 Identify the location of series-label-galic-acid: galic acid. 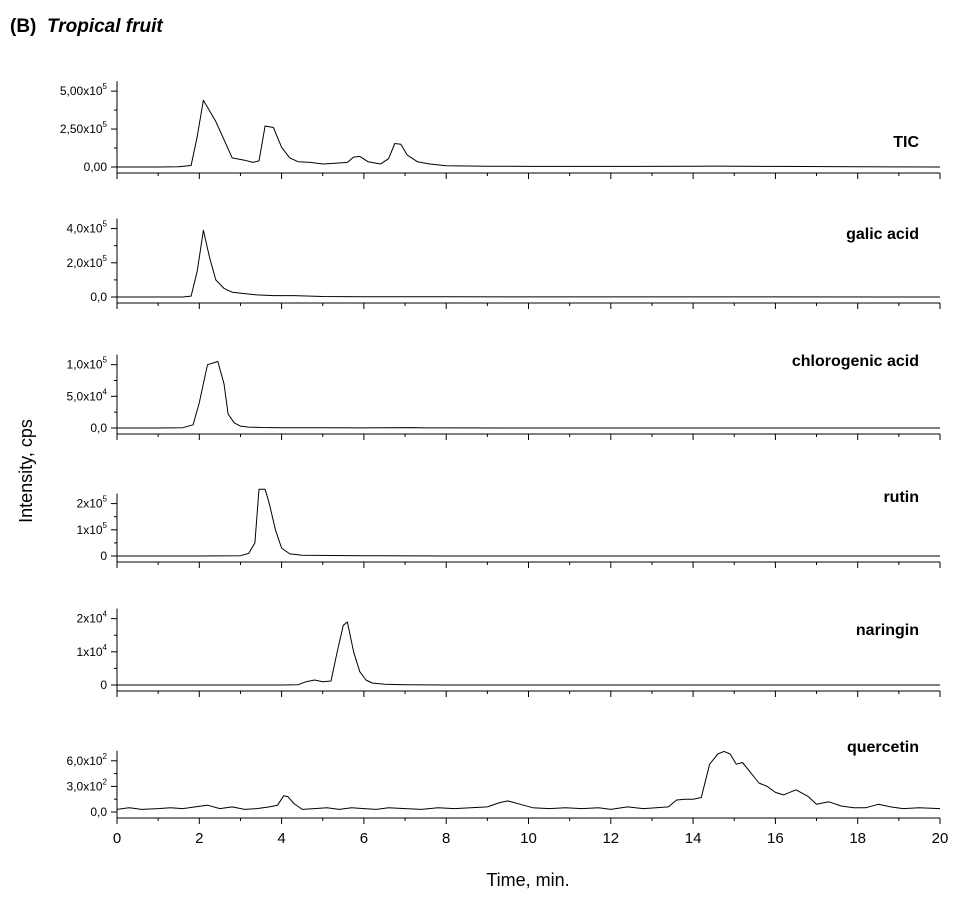
(882, 234).